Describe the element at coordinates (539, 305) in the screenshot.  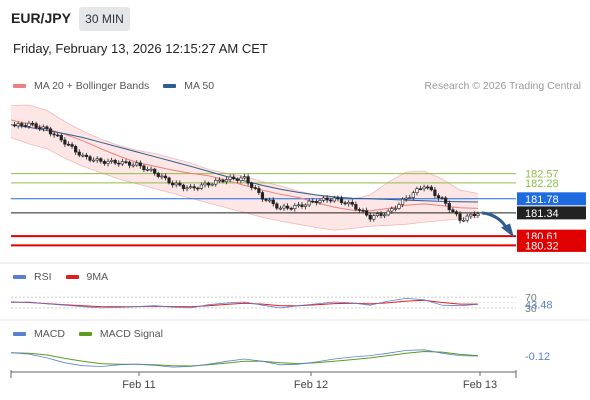
I see `rsi-last-value: 43.48` at that location.